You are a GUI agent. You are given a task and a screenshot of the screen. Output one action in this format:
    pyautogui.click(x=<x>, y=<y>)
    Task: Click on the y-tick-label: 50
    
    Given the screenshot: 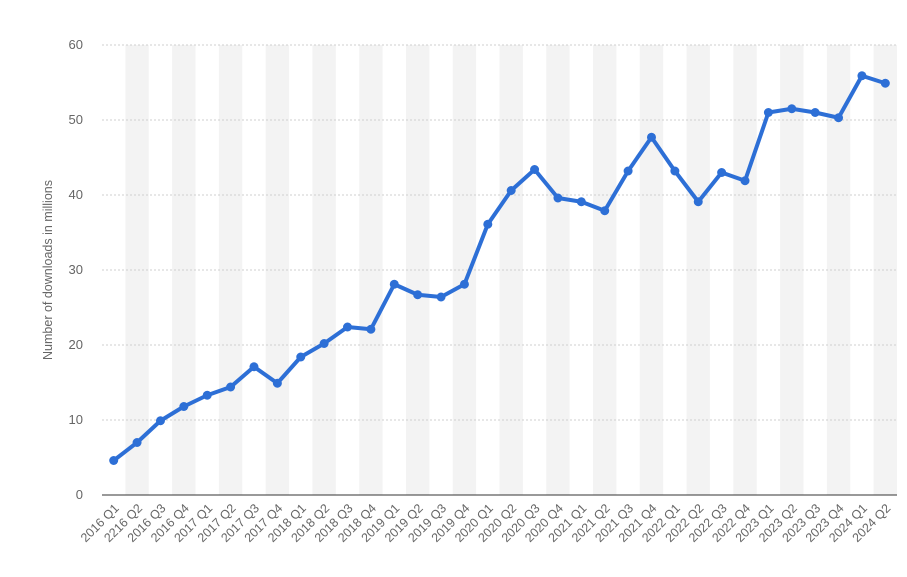 What is the action you would take?
    pyautogui.click(x=76, y=119)
    